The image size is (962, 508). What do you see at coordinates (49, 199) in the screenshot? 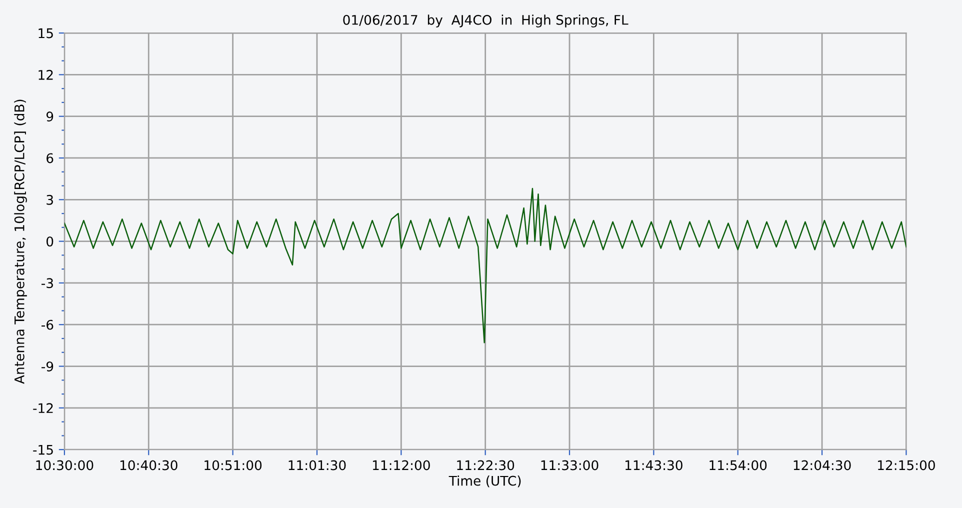
I see `y-tick-label: 3` at bounding box center [49, 199].